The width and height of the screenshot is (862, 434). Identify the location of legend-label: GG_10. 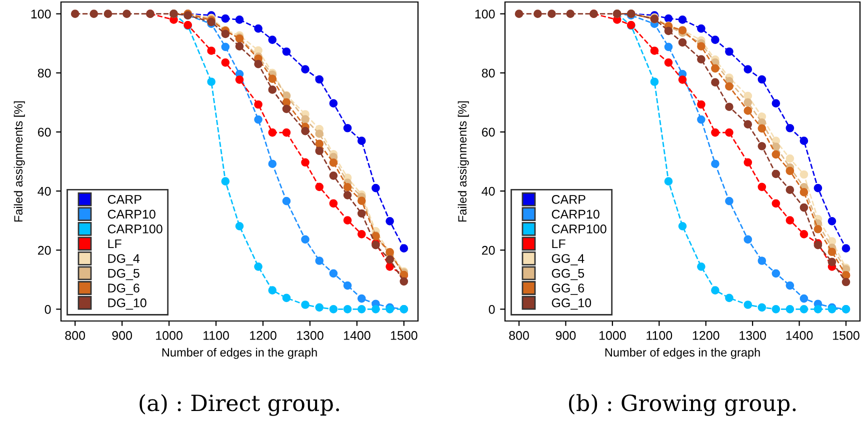
(572, 304).